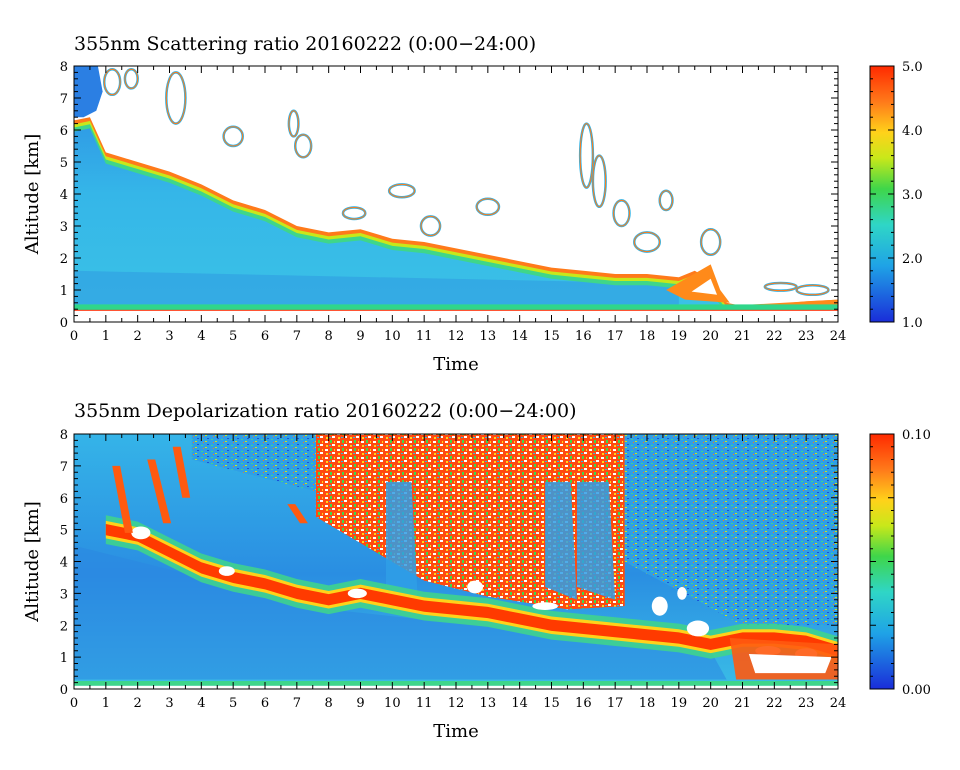 This screenshot has width=960, height=770. Describe the element at coordinates (88, 92) in the screenshot. I see `upper-aerosol-patch` at that location.